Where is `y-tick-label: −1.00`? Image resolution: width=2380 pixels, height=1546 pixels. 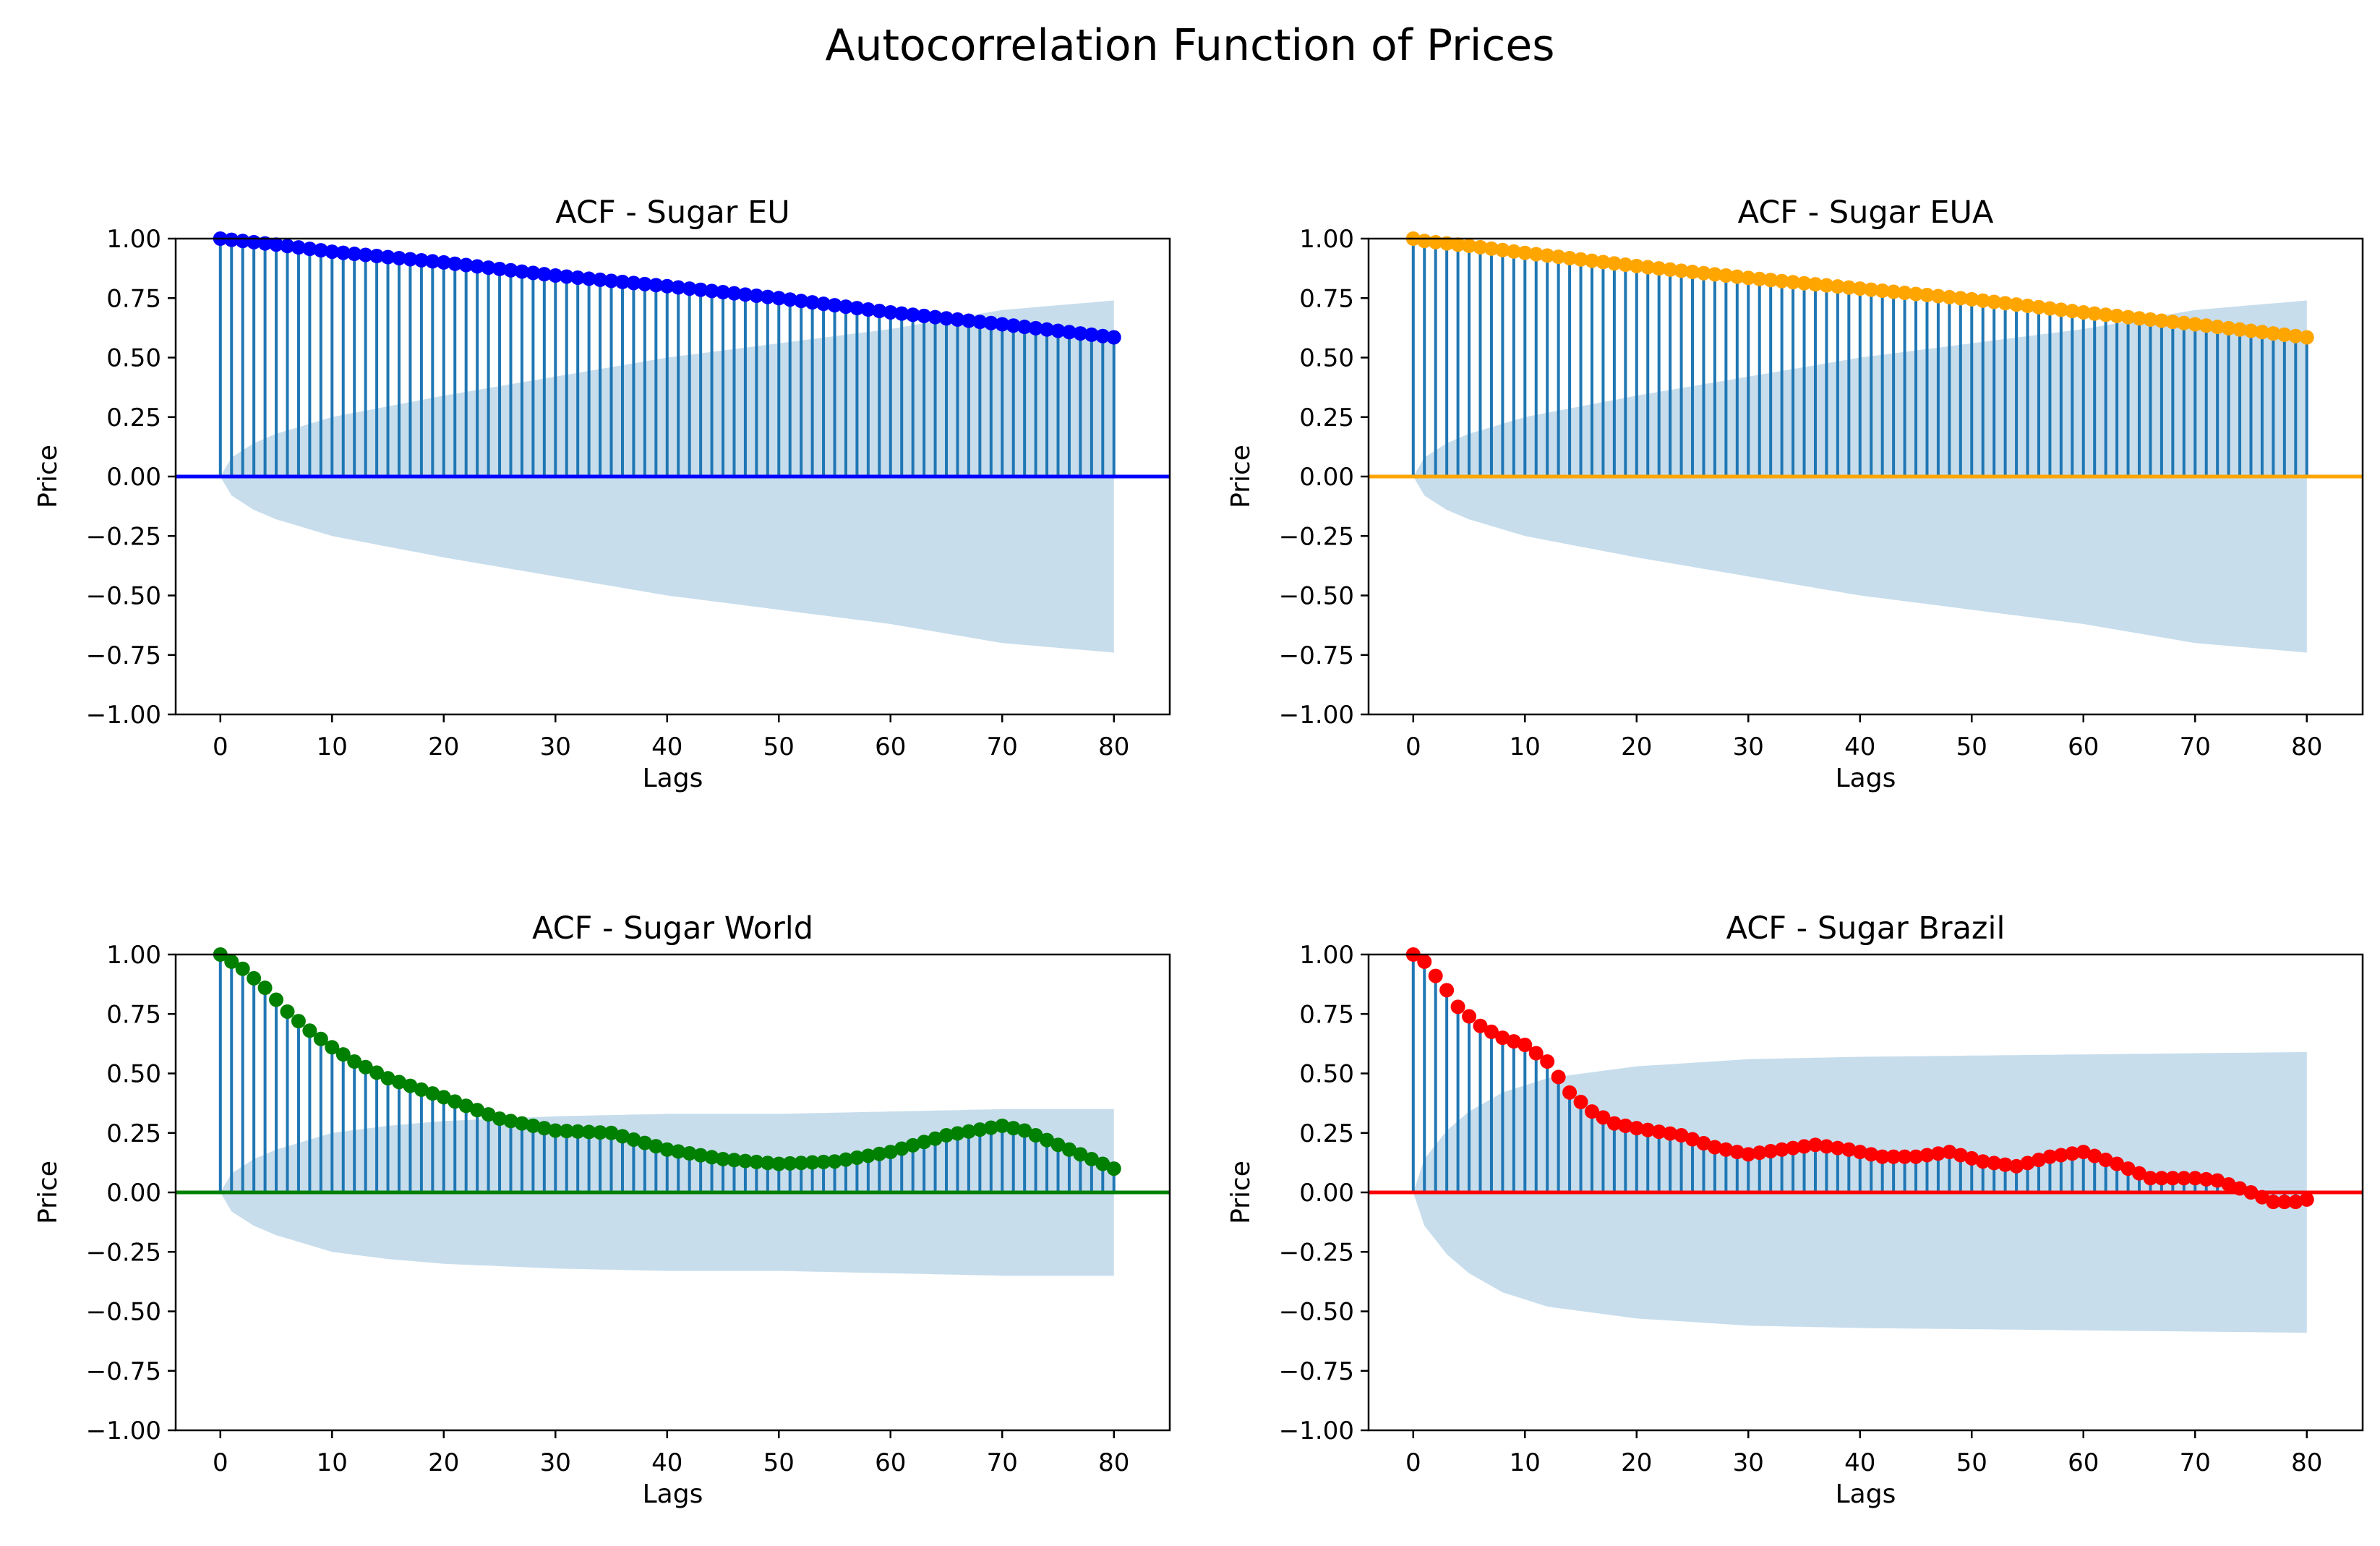
y-tick-label: −1.00 is located at coordinates (1316, 715).